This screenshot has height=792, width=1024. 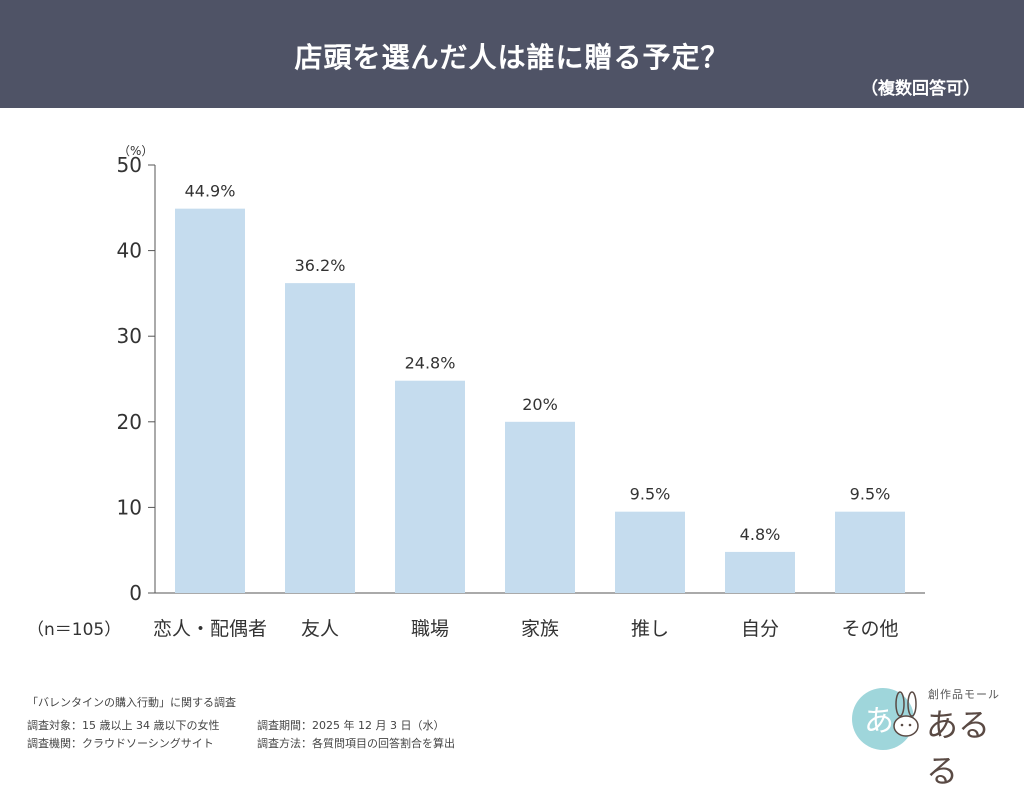 What do you see at coordinates (906, 714) in the screenshot?
I see `rabbit-logo-icon` at bounding box center [906, 714].